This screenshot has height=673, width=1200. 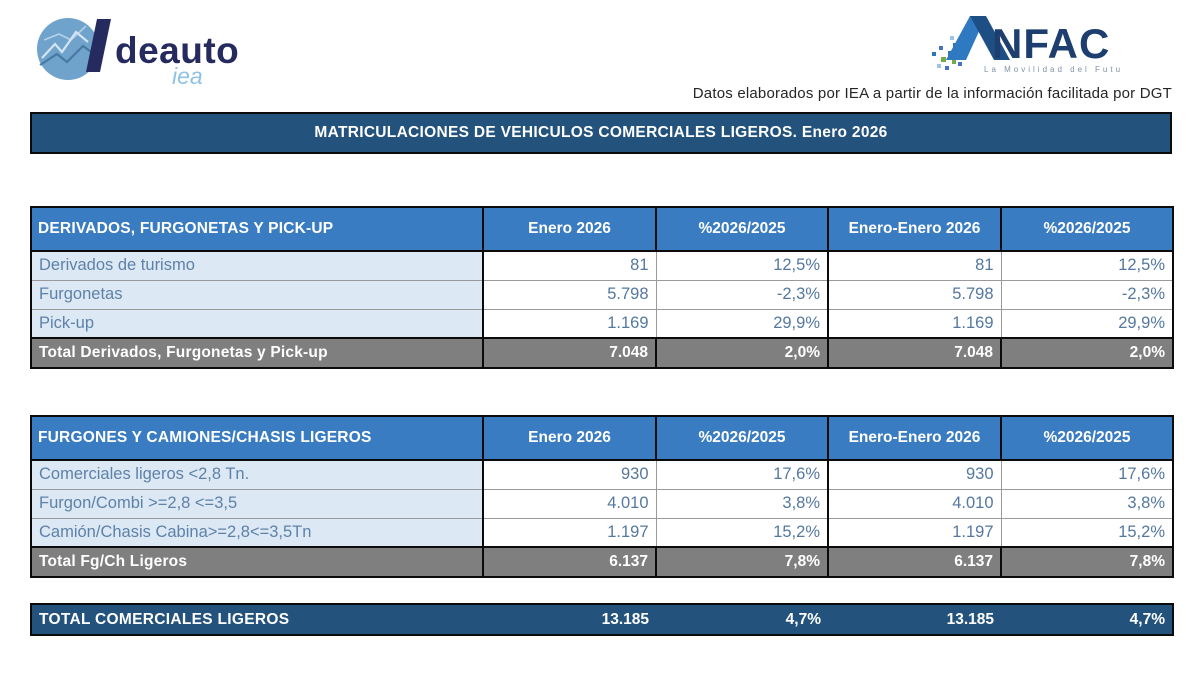 I want to click on table-row: Derivados de turismo 81 12,5% 81 12,5%, so click(x=602, y=265).